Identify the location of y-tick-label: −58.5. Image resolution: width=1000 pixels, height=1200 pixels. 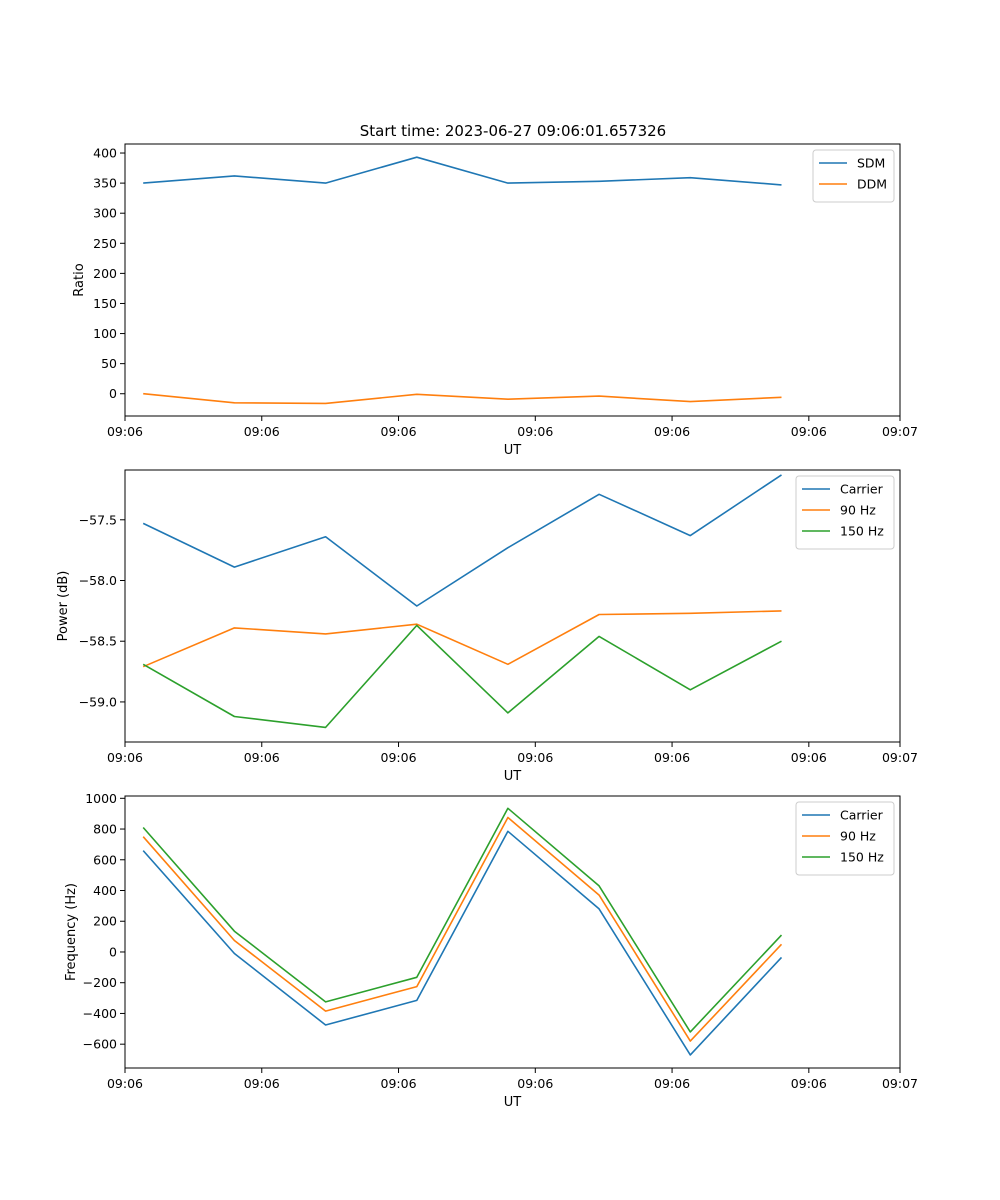
(98, 641).